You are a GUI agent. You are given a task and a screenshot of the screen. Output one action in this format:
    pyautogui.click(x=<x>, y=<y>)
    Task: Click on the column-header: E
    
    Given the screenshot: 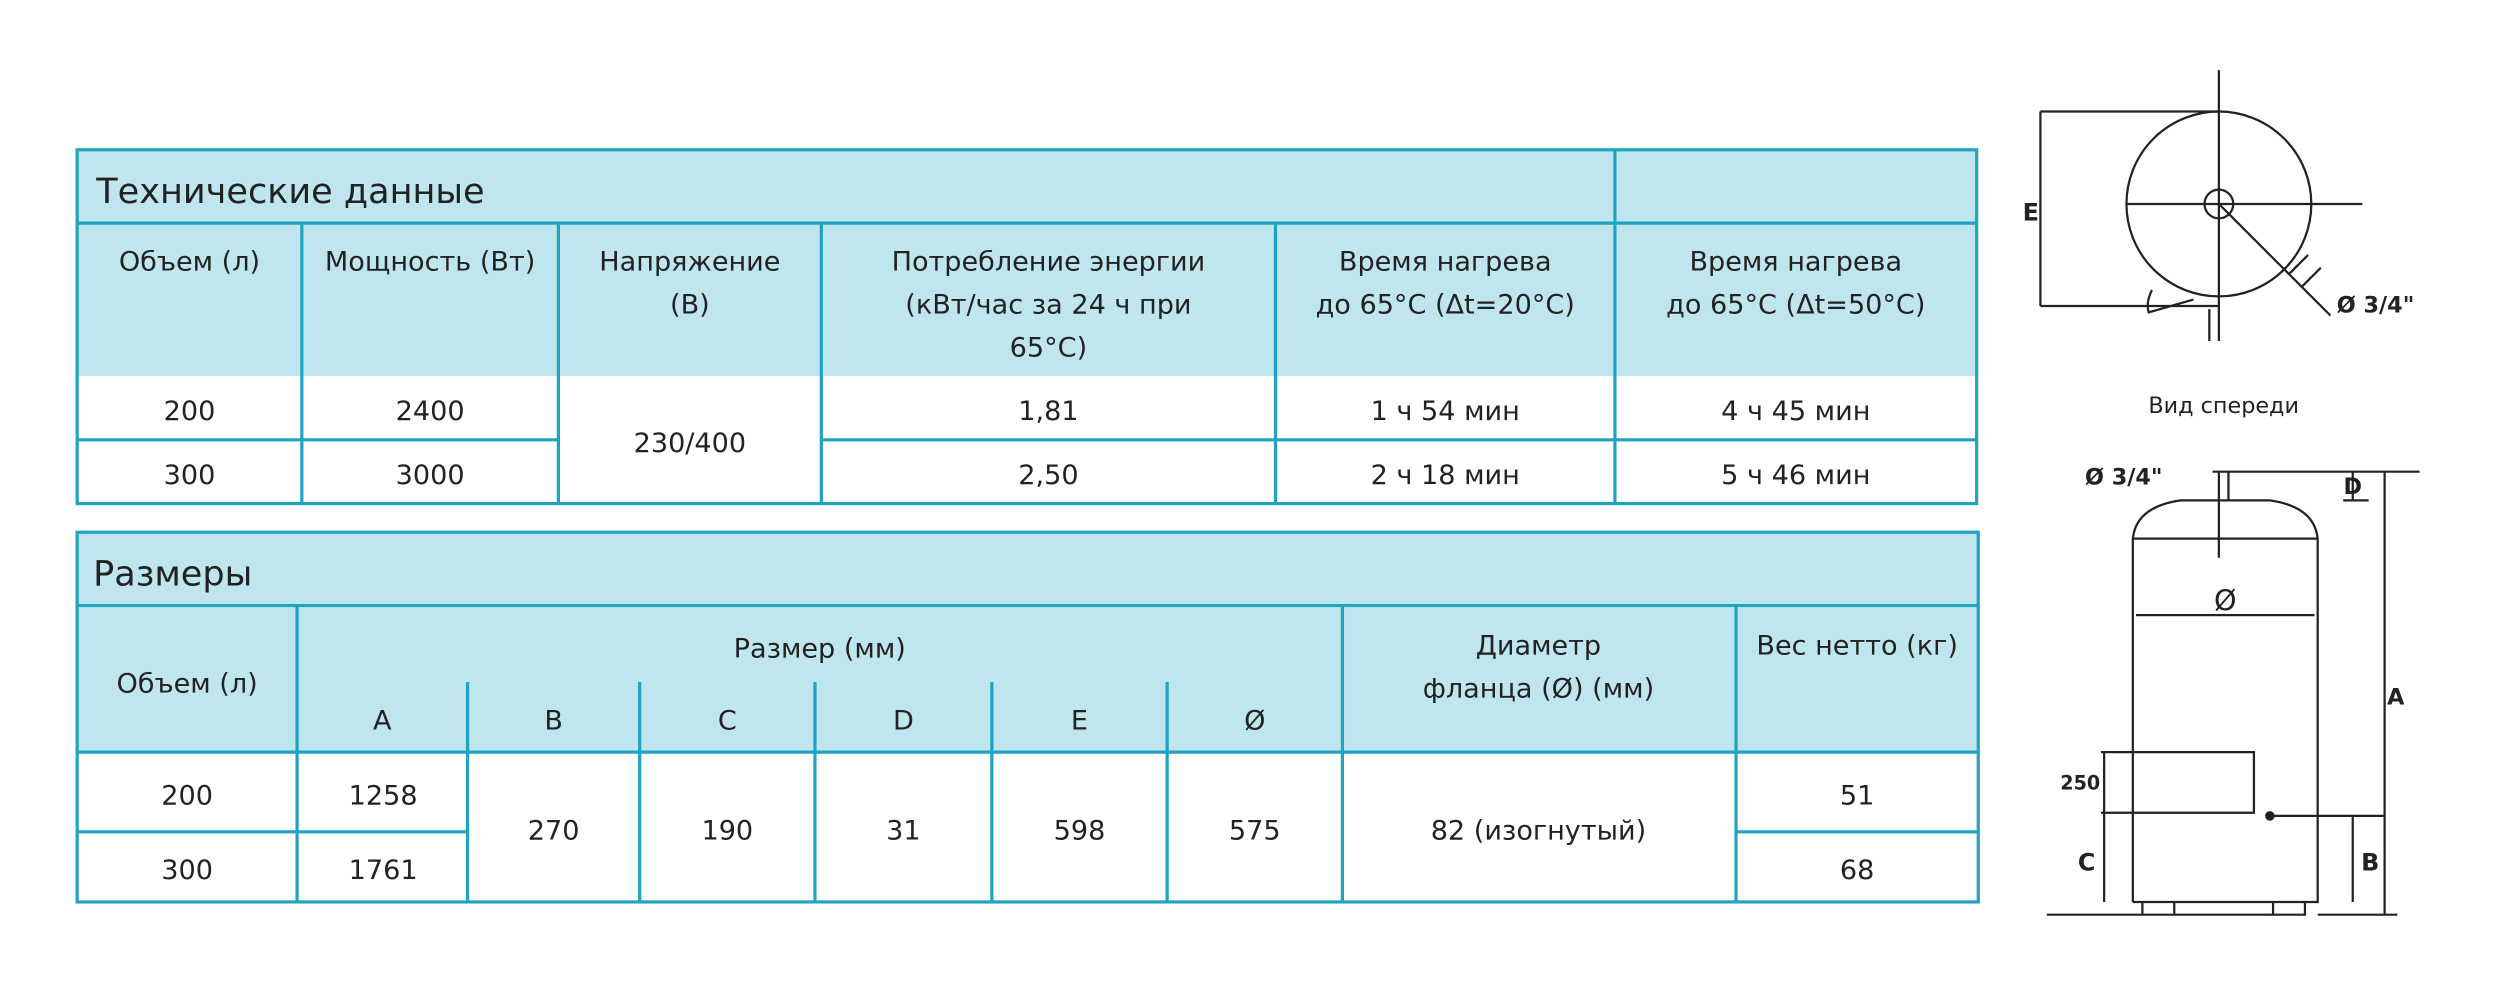 What is the action you would take?
    pyautogui.click(x=1079, y=720)
    